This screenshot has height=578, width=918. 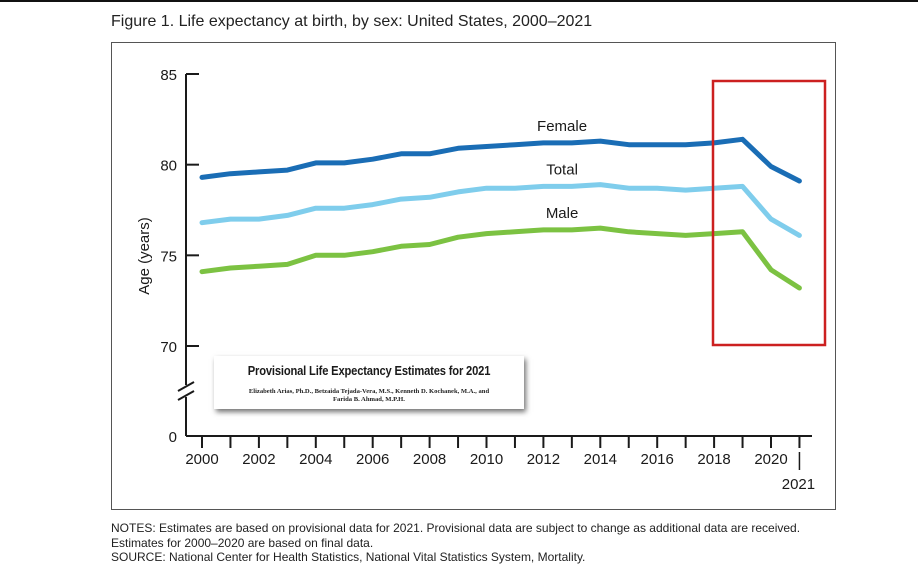 I want to click on x-tick-label: 2018, so click(x=713, y=459).